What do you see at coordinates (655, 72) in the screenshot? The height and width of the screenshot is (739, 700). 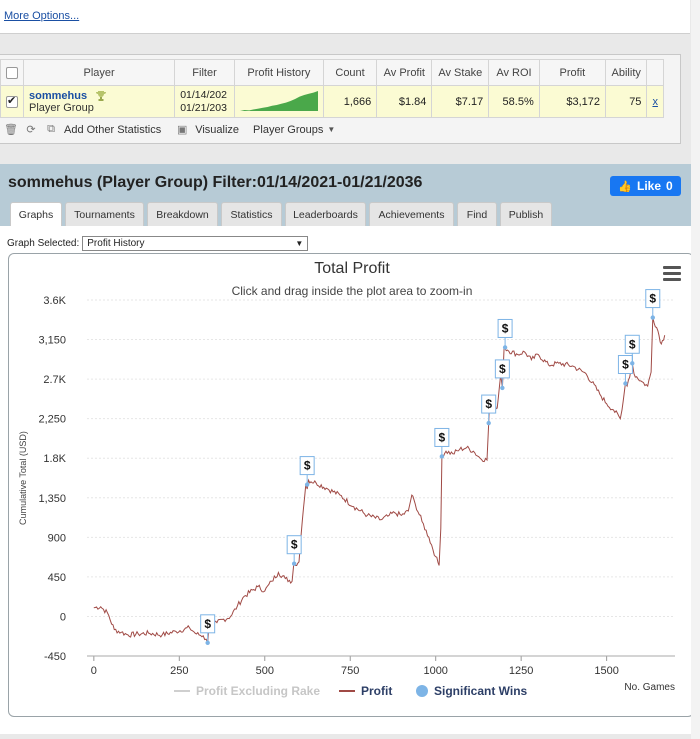 I see `header-remove` at bounding box center [655, 72].